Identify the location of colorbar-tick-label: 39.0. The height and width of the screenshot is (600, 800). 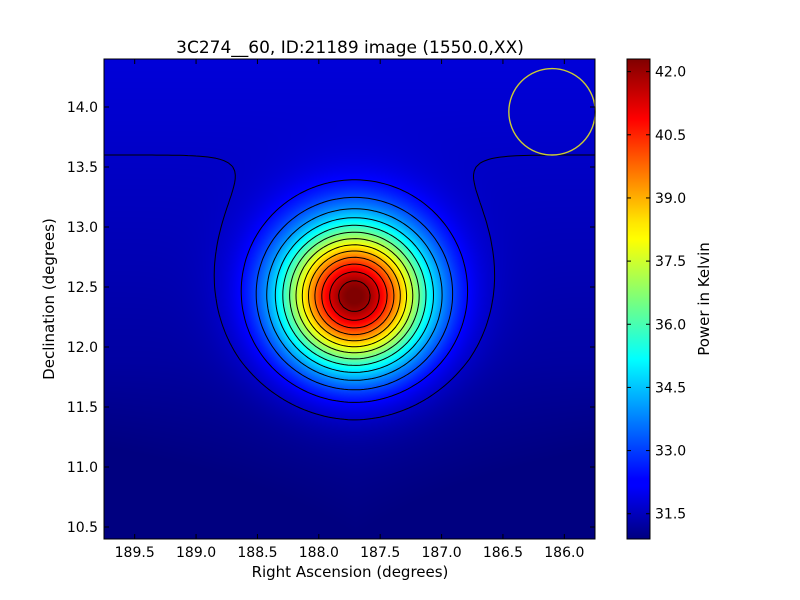
(670, 199).